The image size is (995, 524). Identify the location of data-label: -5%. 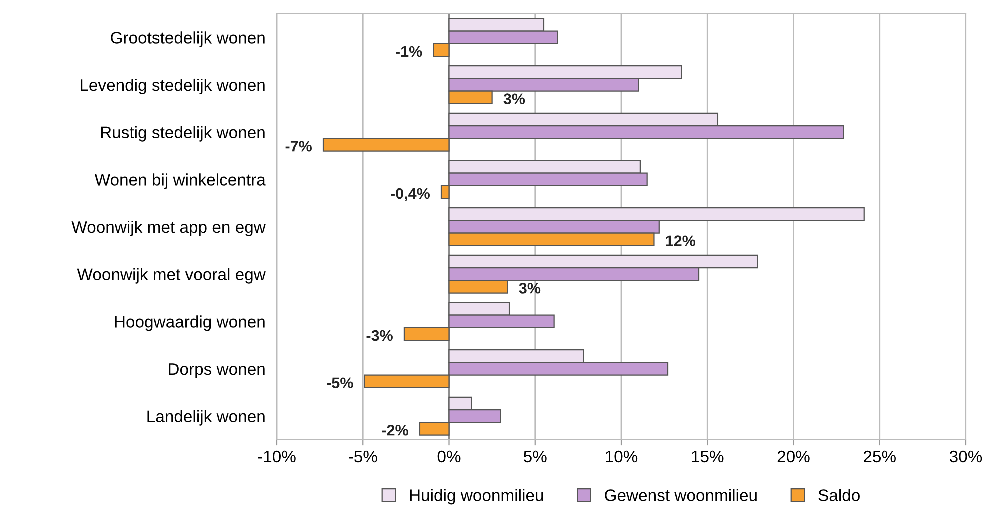
(340, 383).